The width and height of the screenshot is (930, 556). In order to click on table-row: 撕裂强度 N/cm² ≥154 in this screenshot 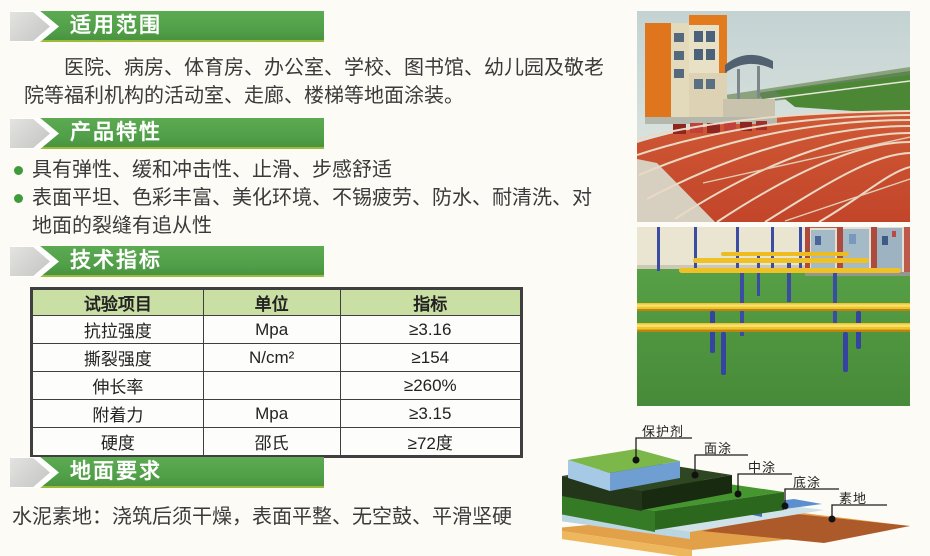, I will do `click(277, 357)`.